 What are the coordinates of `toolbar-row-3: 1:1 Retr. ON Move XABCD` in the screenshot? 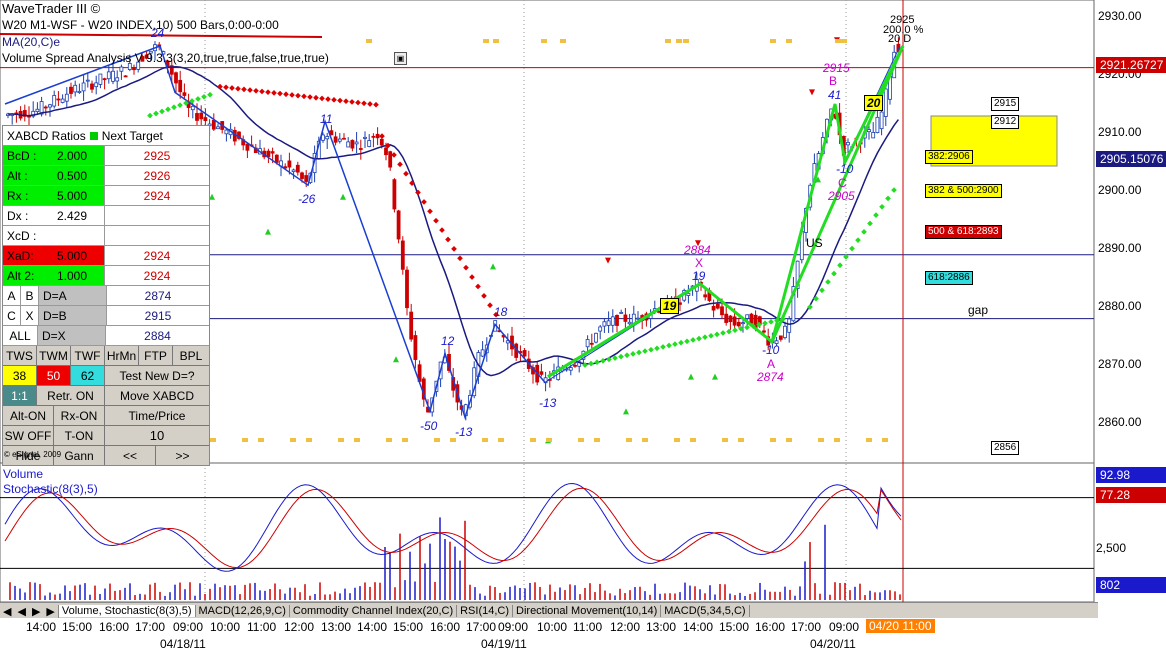 It's located at (106, 396).